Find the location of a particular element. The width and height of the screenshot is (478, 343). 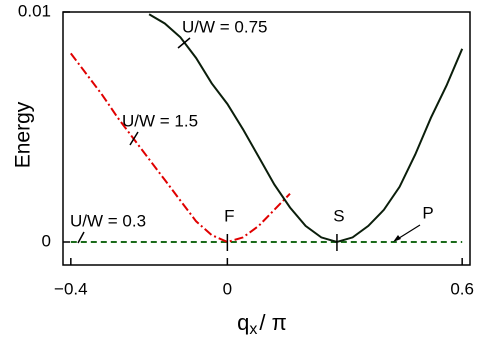

series-label: U/W = 1.5 is located at coordinates (160, 120).